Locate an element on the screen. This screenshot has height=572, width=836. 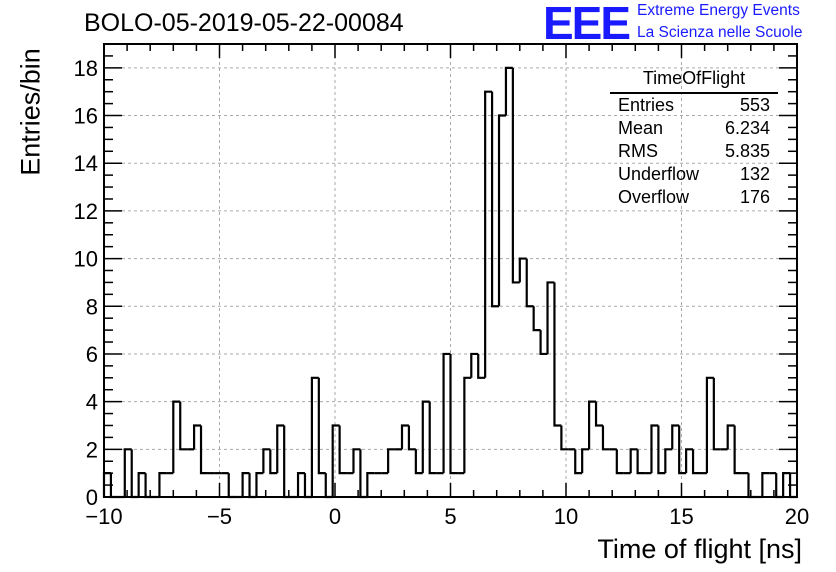
stats-label: Underflow is located at coordinates (659, 174).